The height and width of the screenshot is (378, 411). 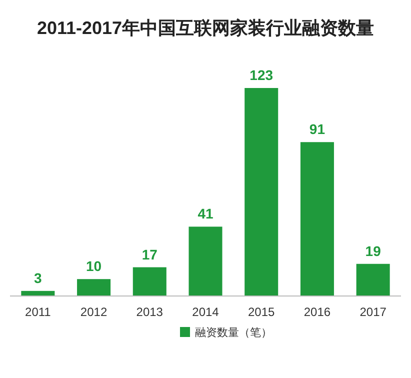 What do you see at coordinates (94, 266) in the screenshot?
I see `data-label: 10` at bounding box center [94, 266].